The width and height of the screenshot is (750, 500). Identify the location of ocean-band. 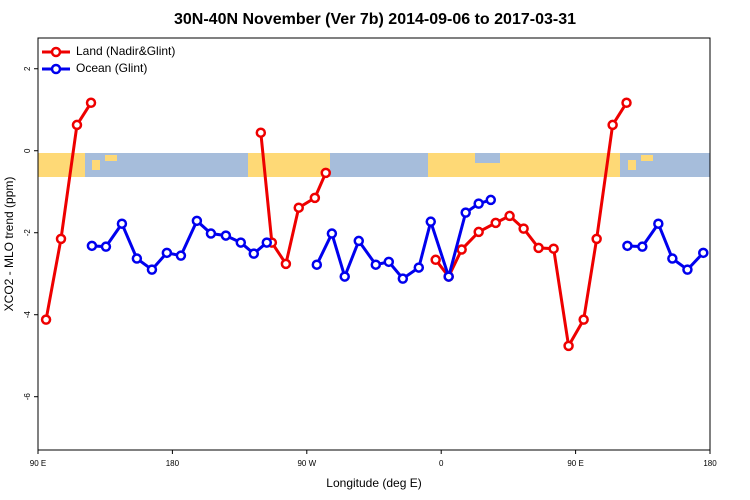
(487, 158).